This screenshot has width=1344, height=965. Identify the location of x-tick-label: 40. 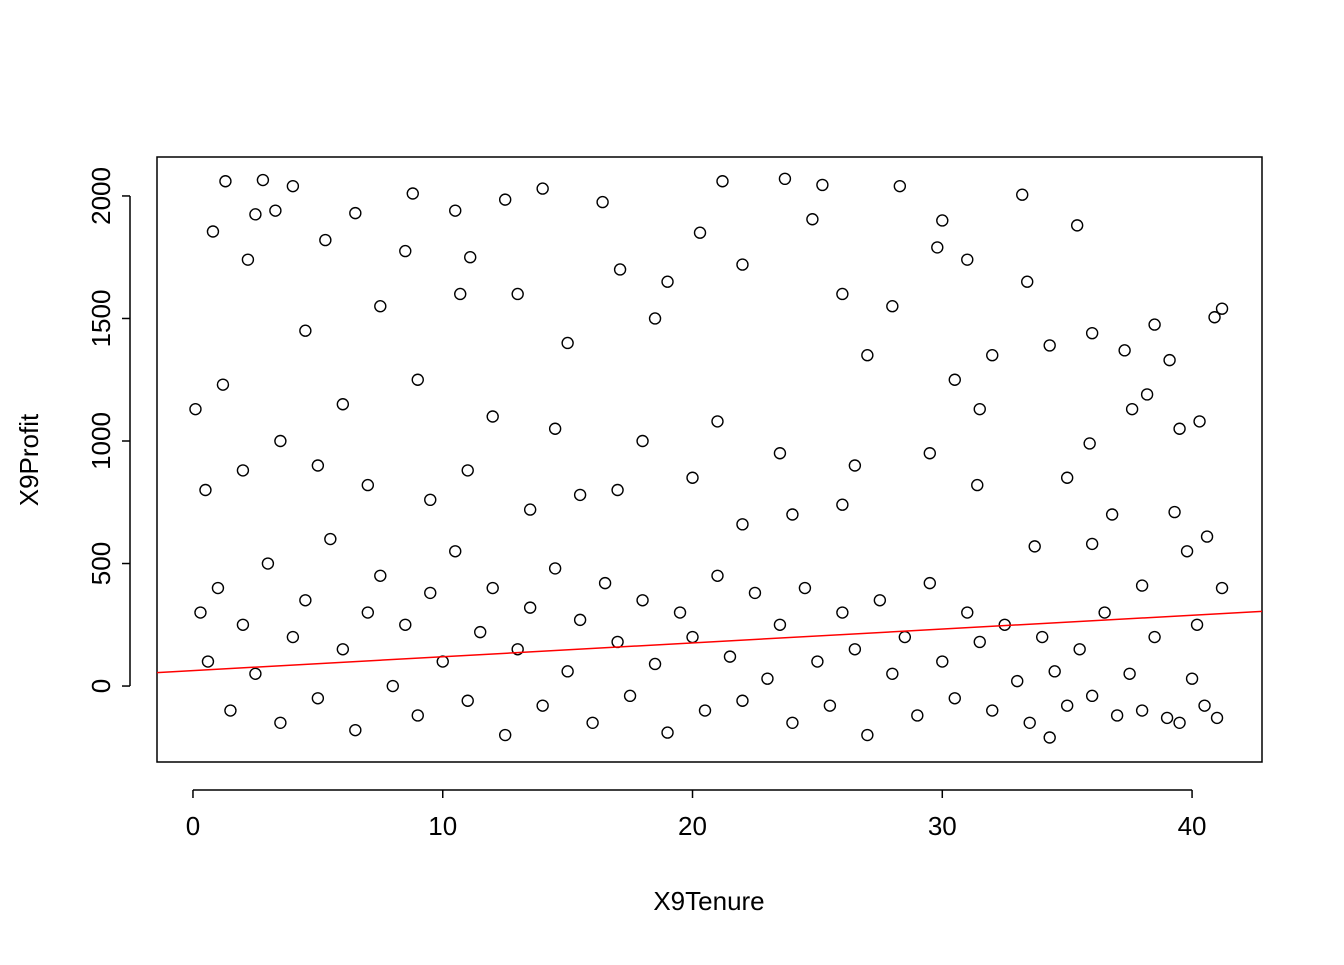
(1192, 826).